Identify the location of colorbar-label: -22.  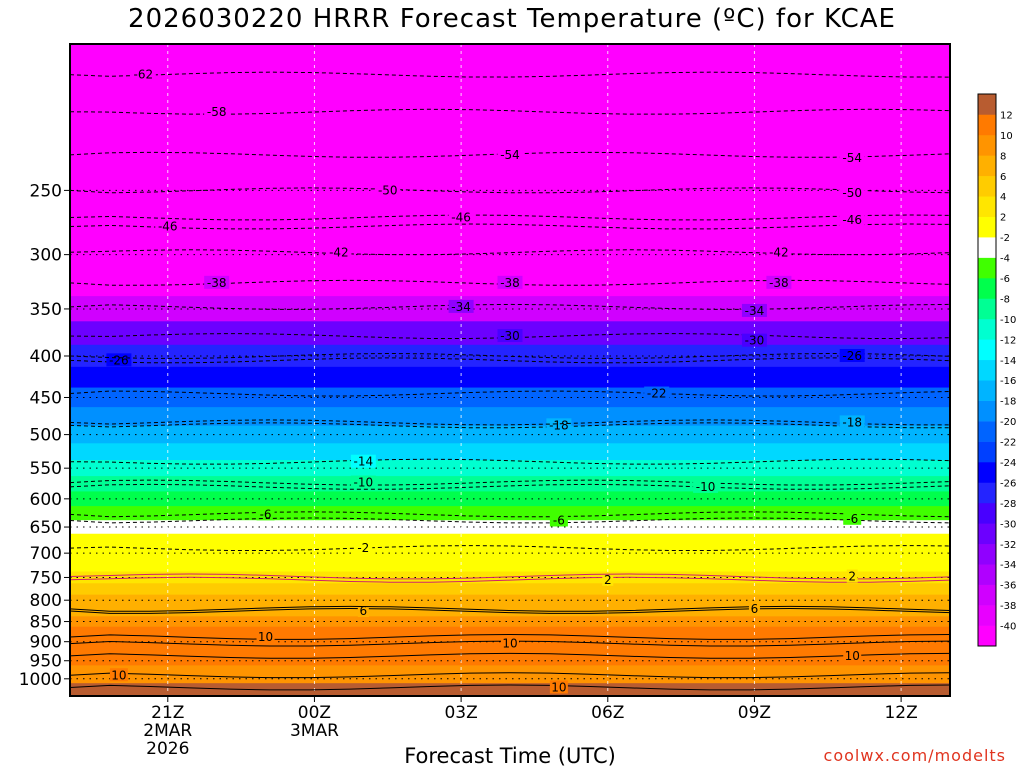
(1008, 443).